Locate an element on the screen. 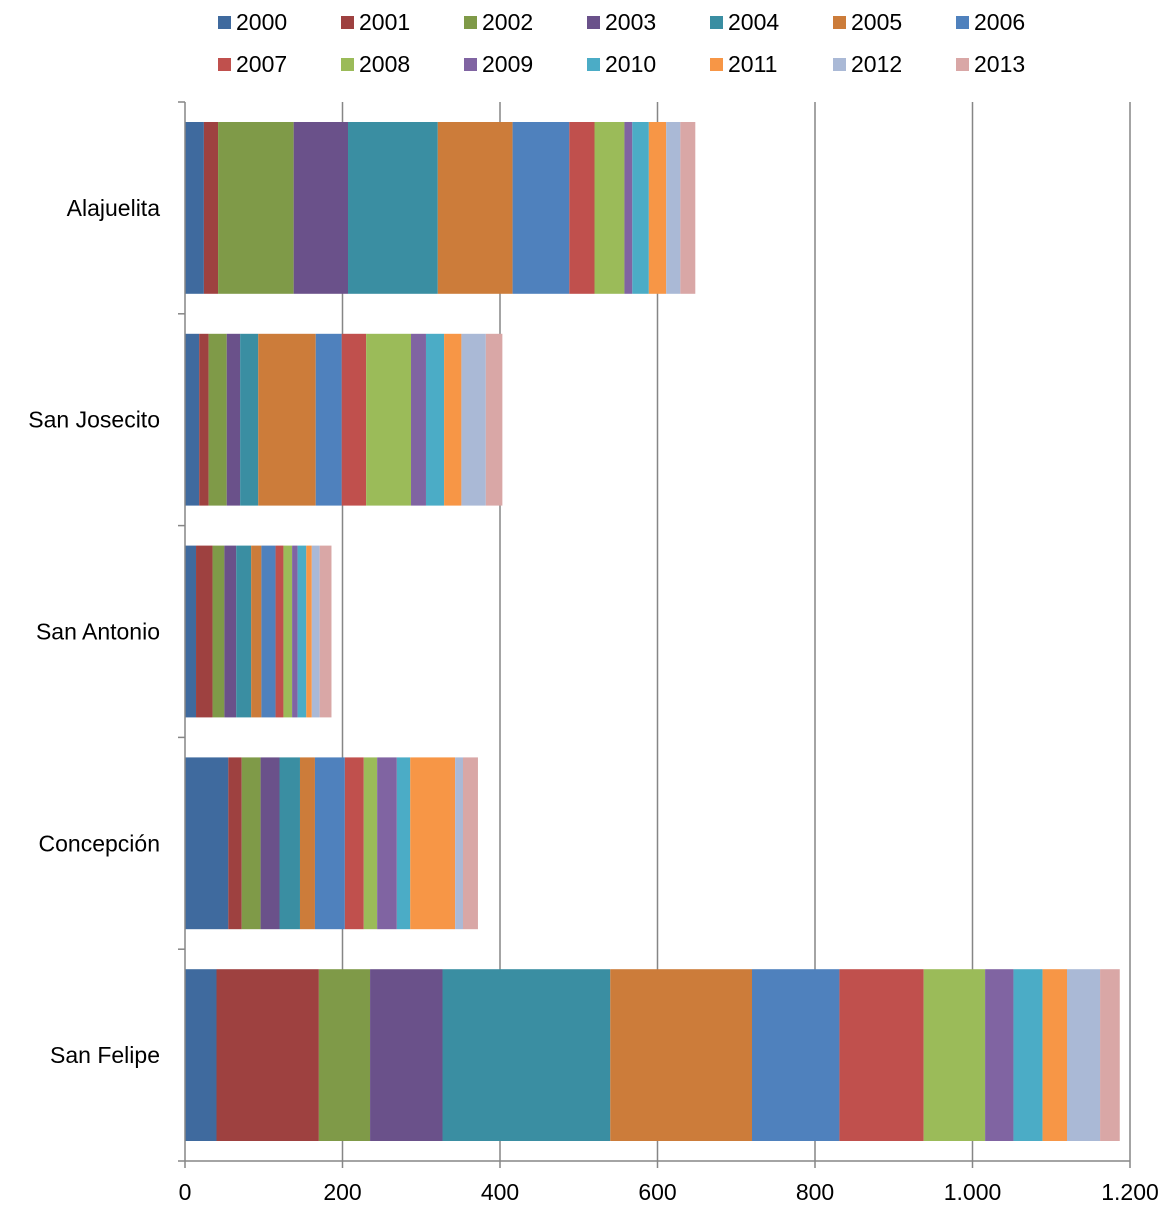 This screenshot has height=1211, width=1171. legend-item-2000: 2000 is located at coordinates (252, 22).